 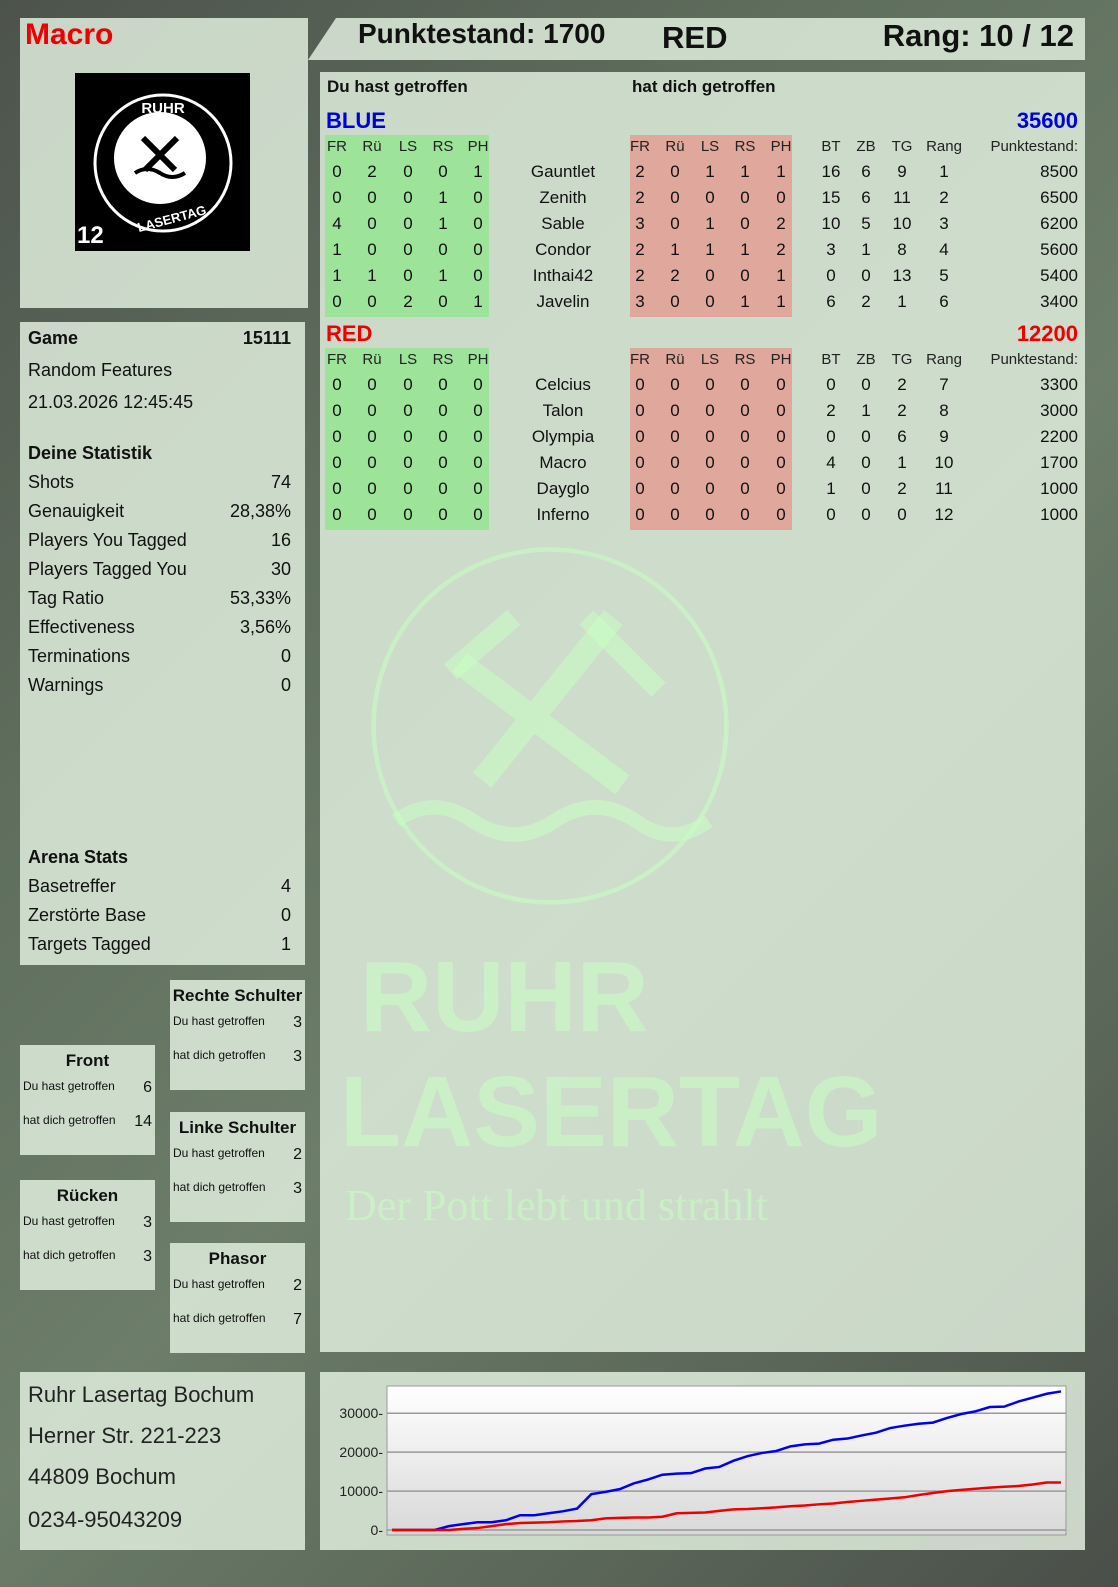 What do you see at coordinates (297, 1319) in the screenshot?
I see `hit-you-value: 7` at bounding box center [297, 1319].